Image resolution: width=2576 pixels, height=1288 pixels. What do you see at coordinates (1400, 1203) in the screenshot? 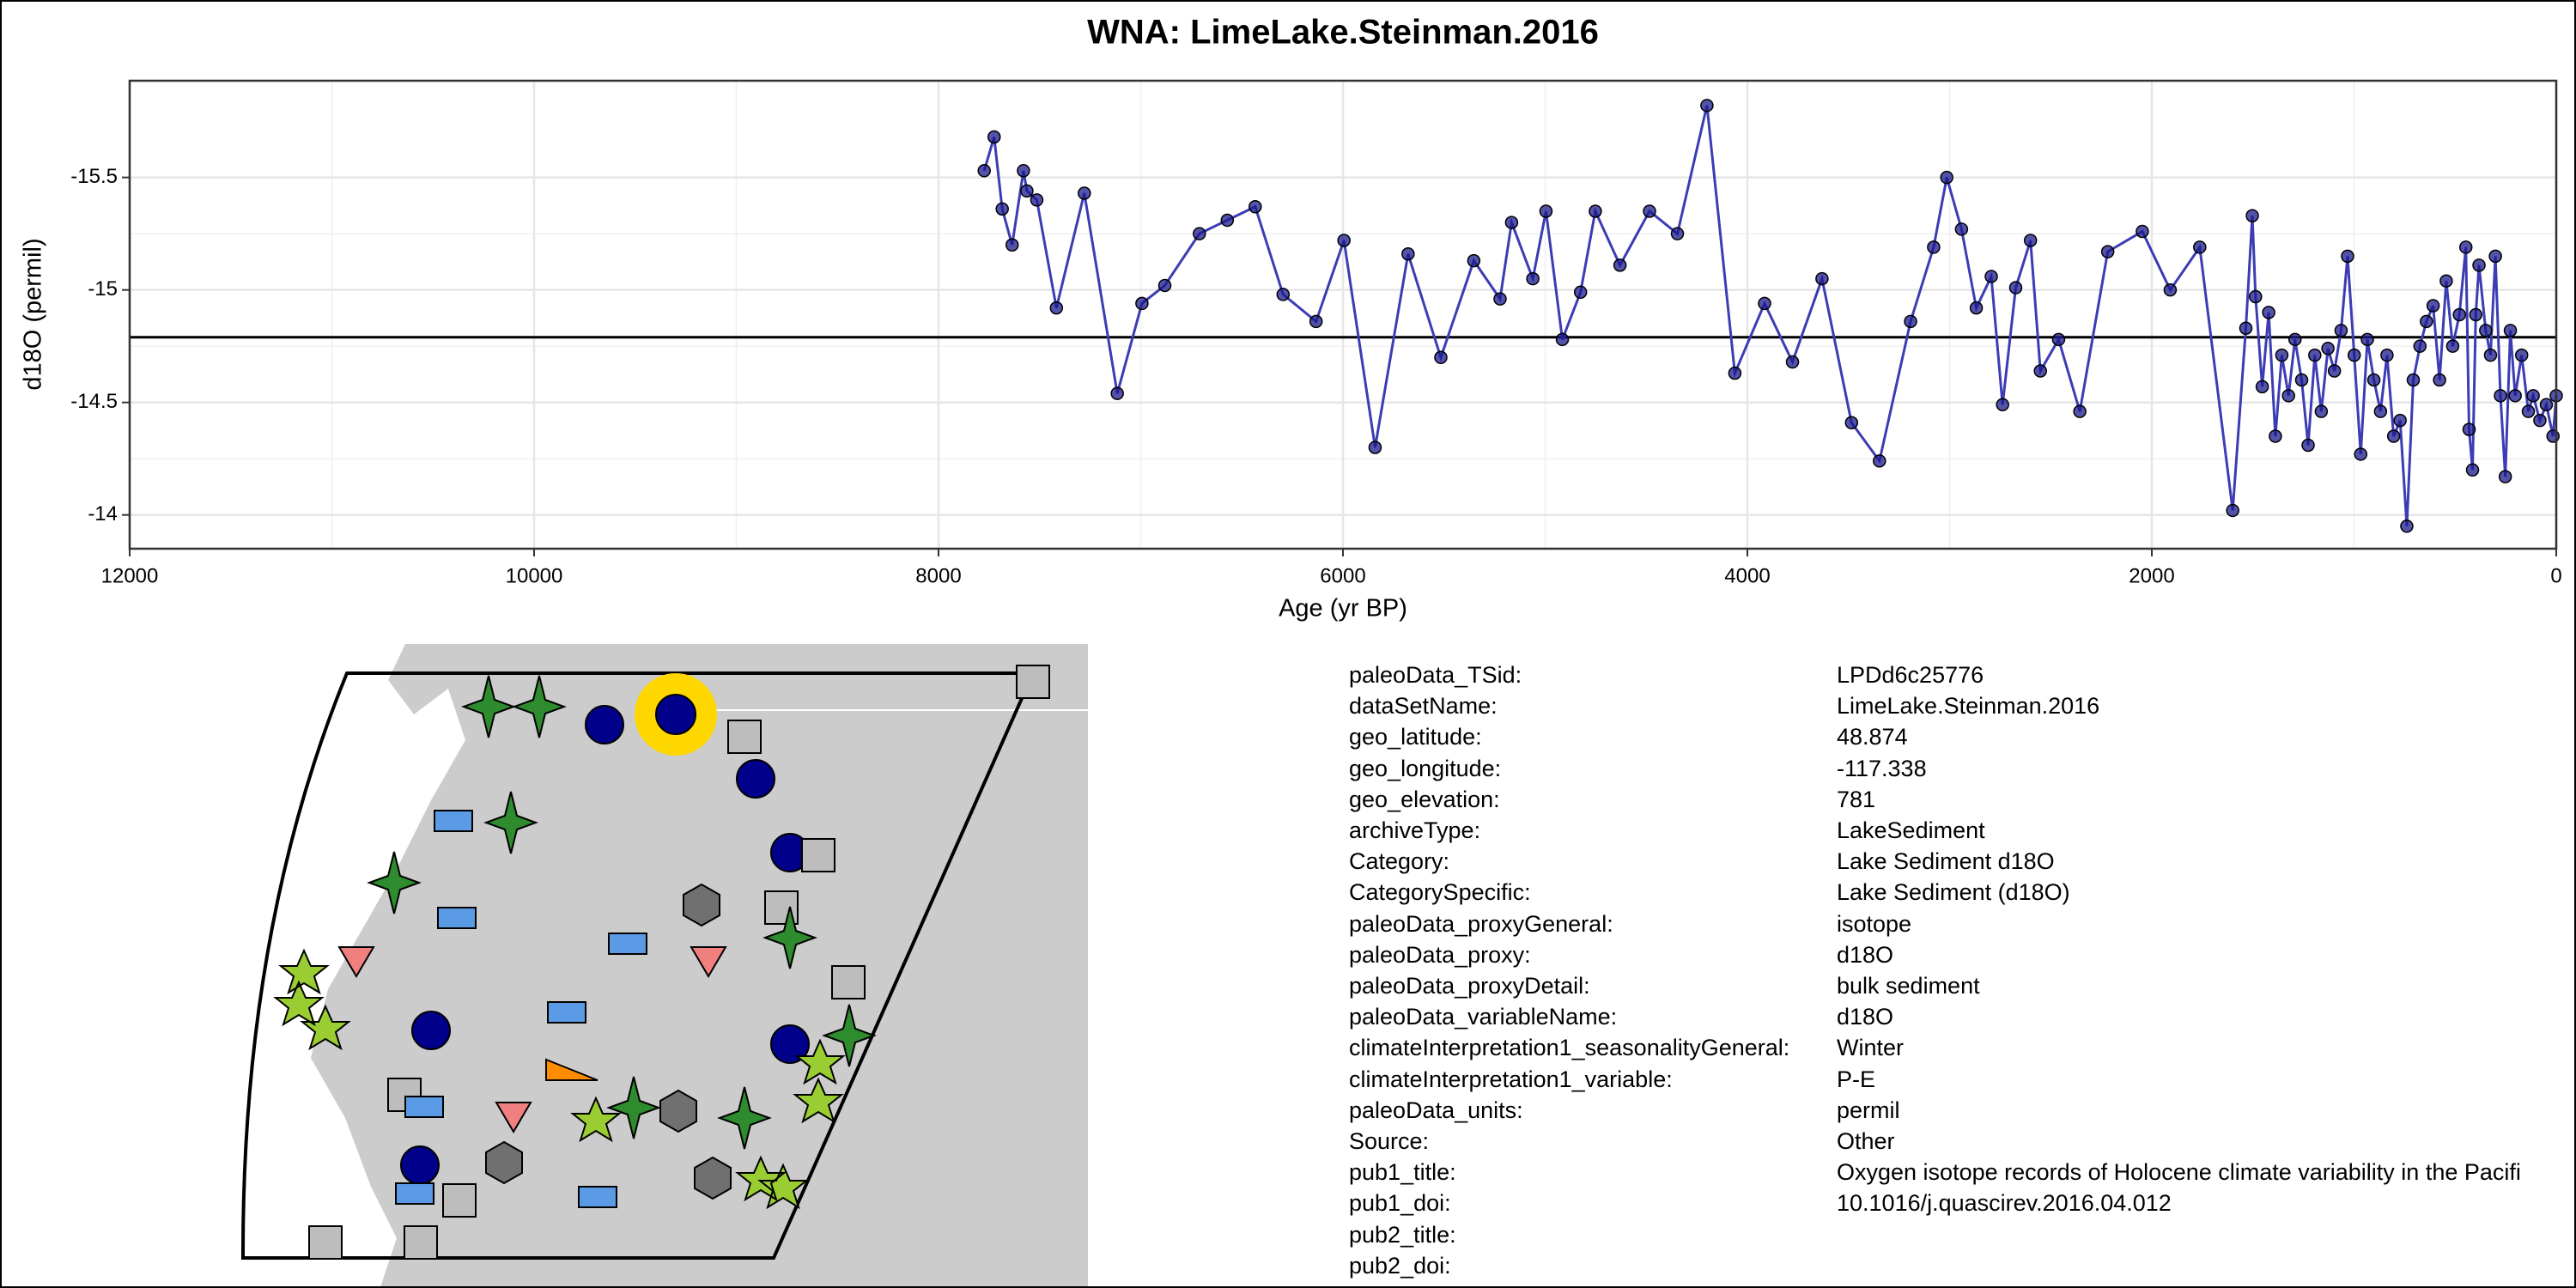
I see `metadata-key: pub1_doi:` at bounding box center [1400, 1203].